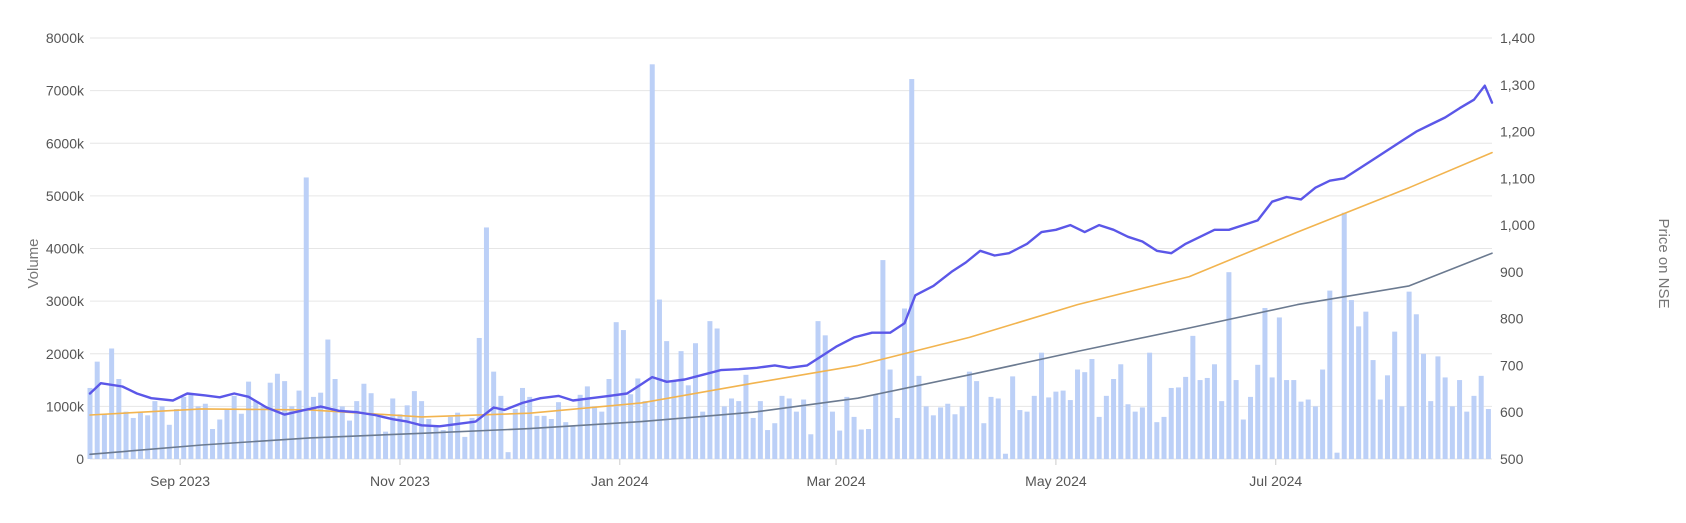 Image resolution: width=1686 pixels, height=523 pixels. I want to click on x-tick-label: Nov 2023, so click(400, 481).